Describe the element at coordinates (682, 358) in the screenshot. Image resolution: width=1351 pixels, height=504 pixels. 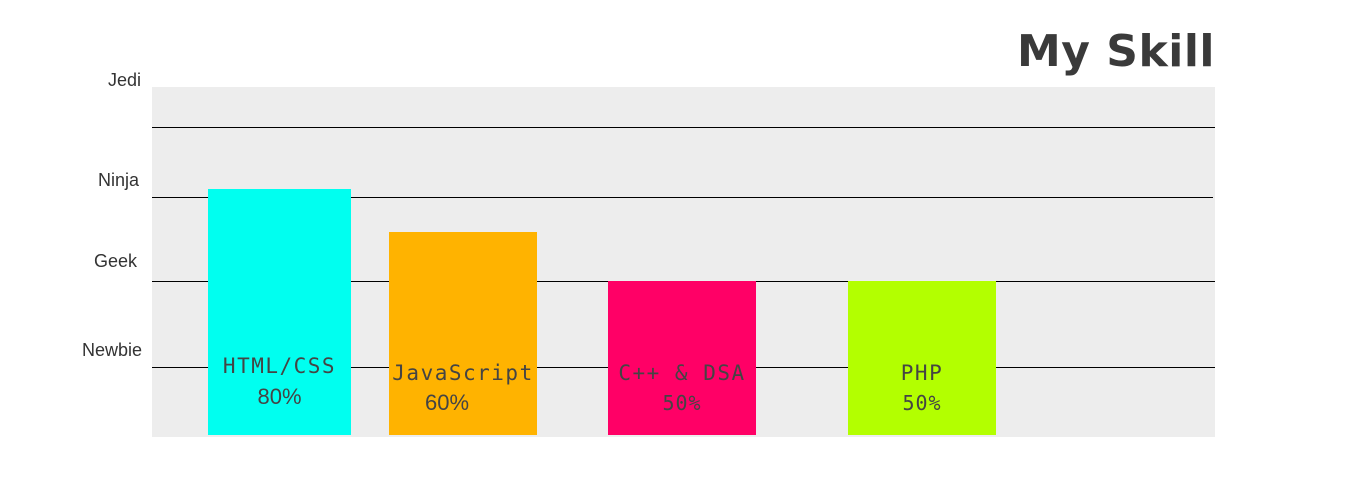
I see `bar-c-dsa` at that location.